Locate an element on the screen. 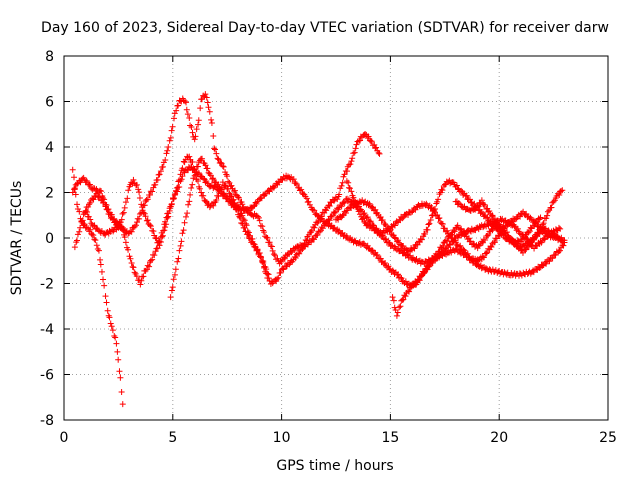  x-tick-label: 20 is located at coordinates (499, 438).